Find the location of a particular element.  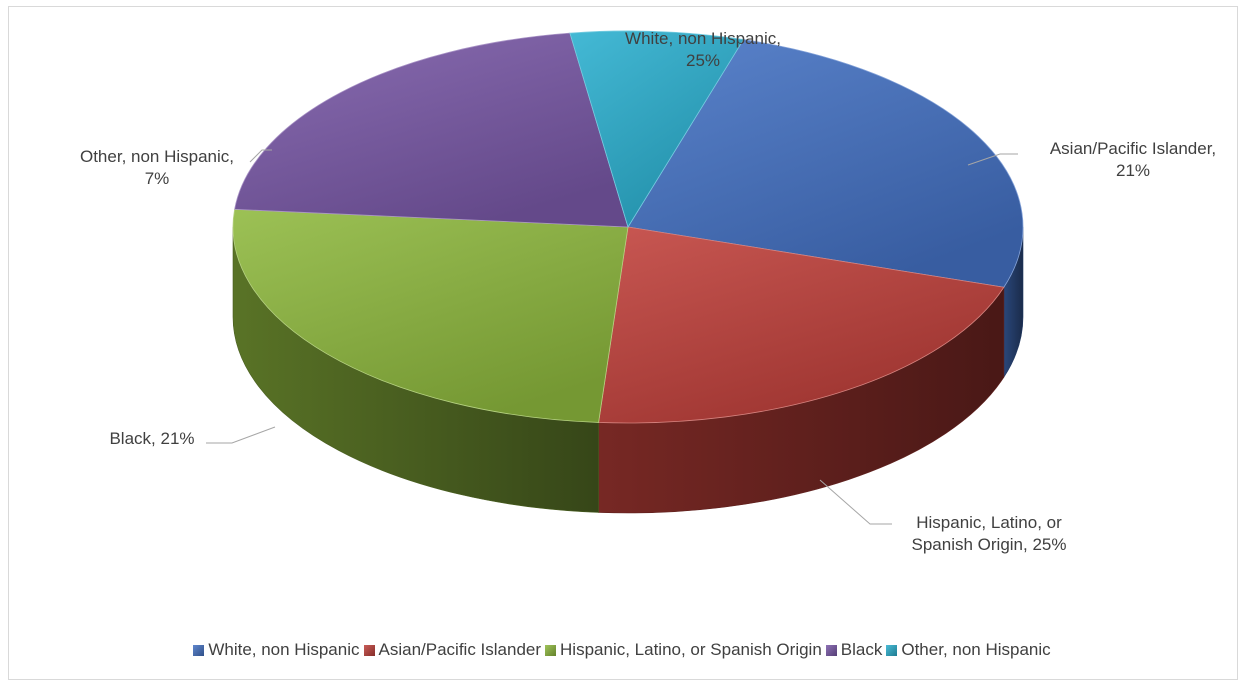

legend-swatch-other is located at coordinates (892, 650).